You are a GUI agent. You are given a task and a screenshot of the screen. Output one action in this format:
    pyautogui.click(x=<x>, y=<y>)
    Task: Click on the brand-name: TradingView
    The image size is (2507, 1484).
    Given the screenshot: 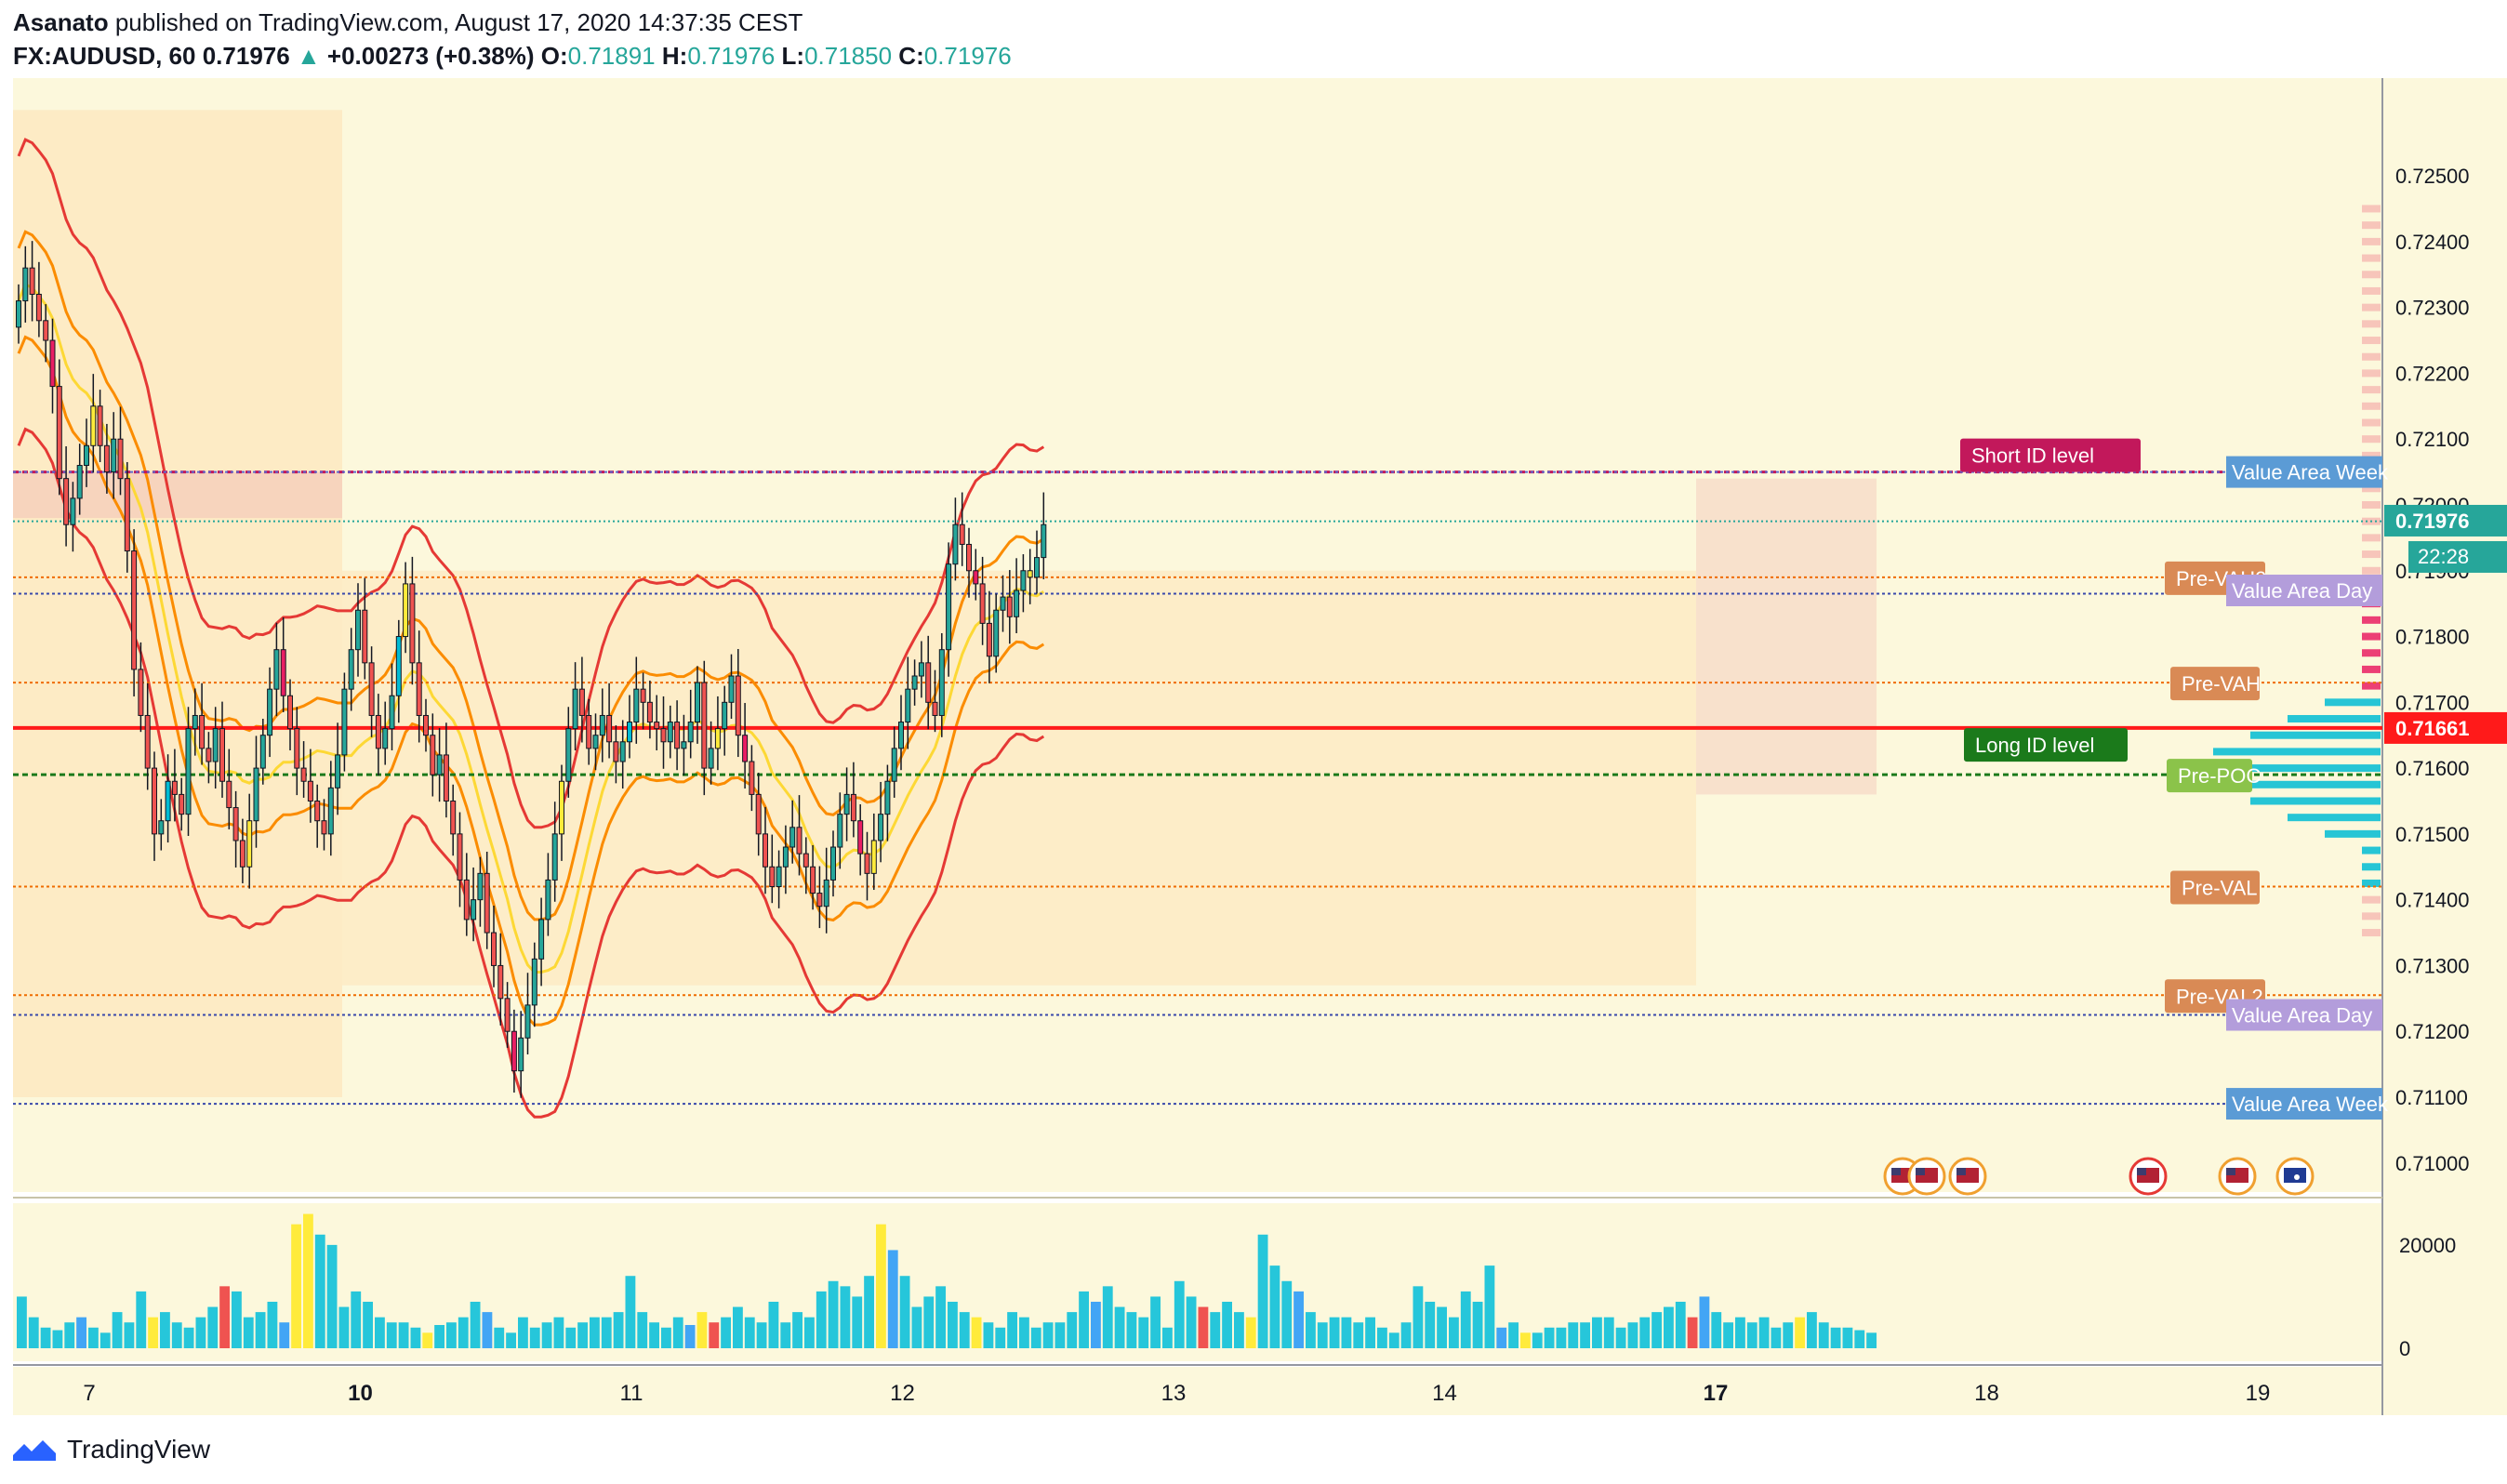 What is the action you would take?
    pyautogui.click(x=139, y=1449)
    